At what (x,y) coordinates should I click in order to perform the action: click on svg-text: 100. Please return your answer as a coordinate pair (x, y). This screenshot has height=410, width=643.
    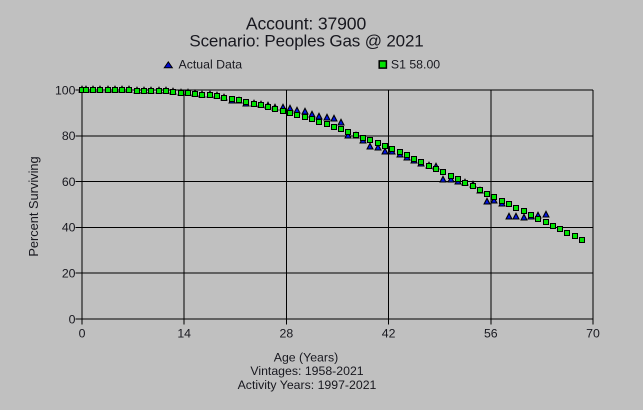
    Looking at the image, I should click on (65, 90).